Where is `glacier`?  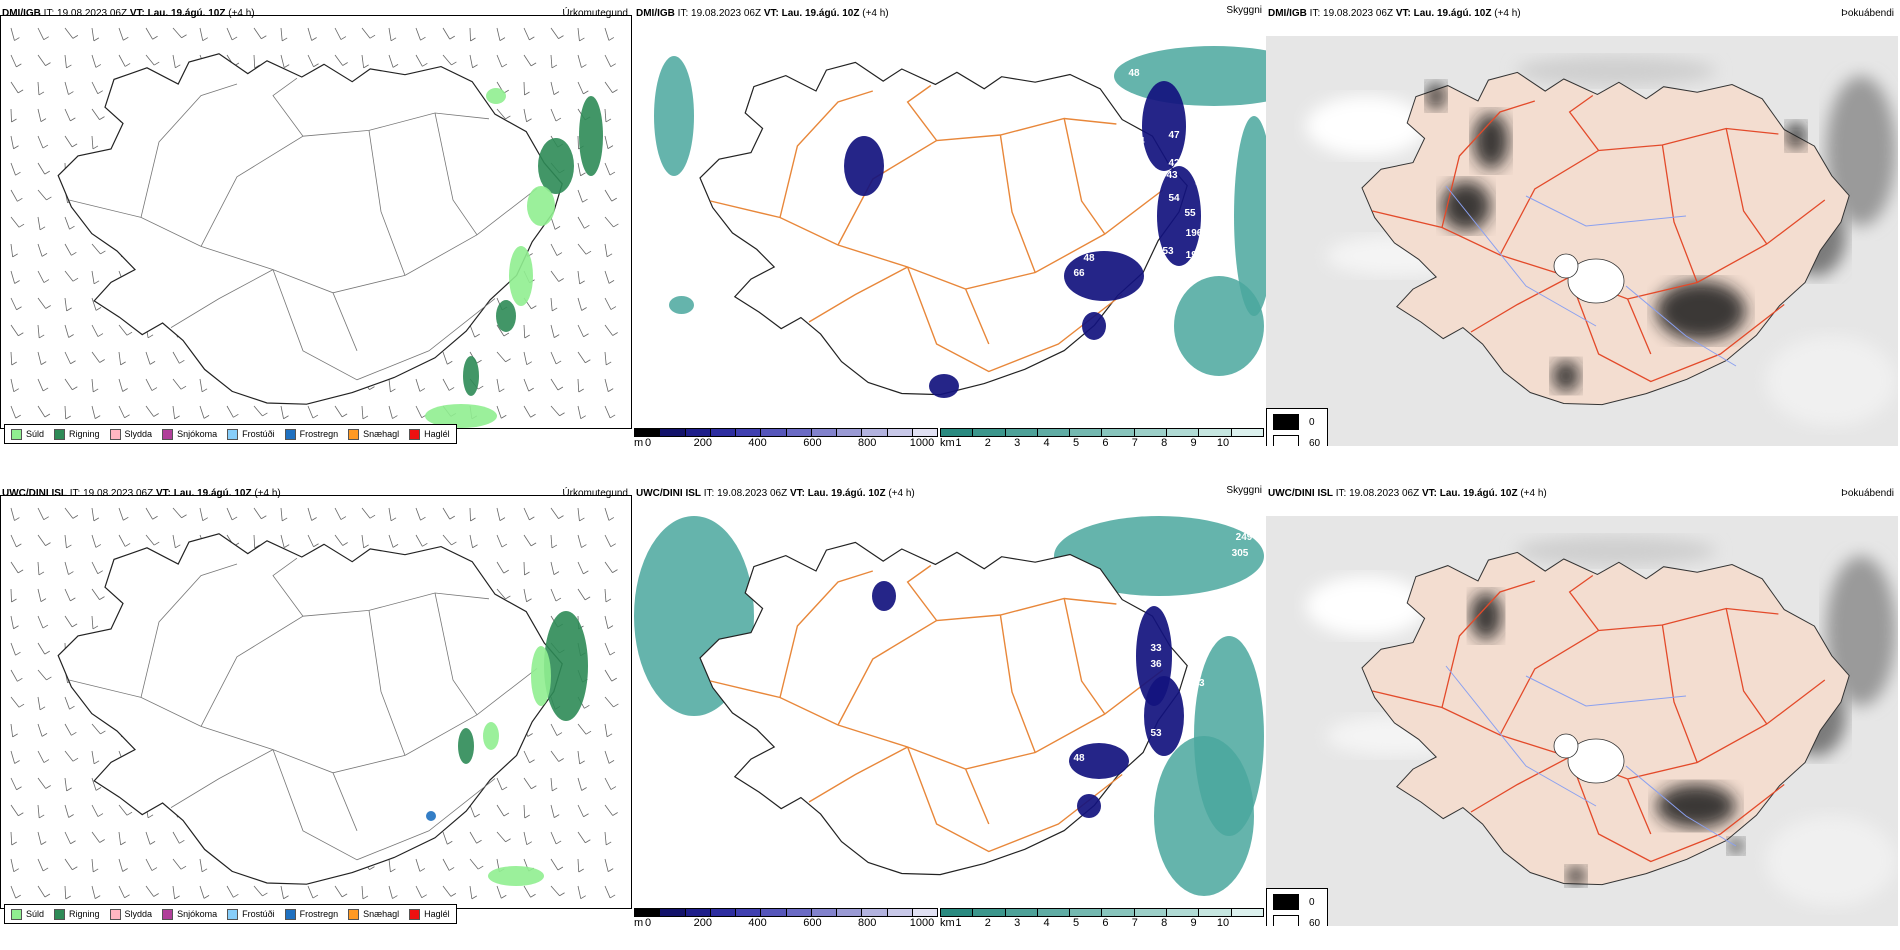 glacier is located at coordinates (1596, 281).